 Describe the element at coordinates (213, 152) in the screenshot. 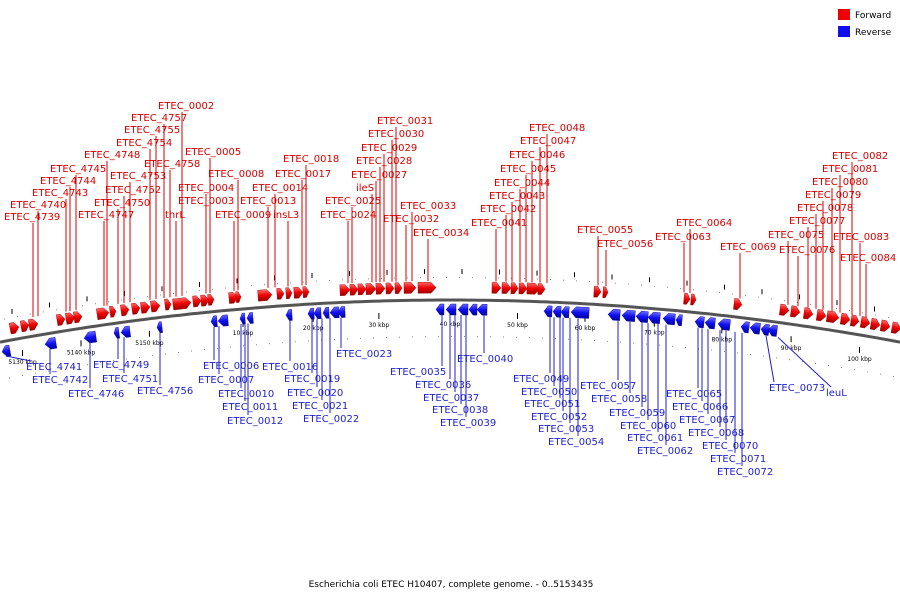

I see `forward-gene-label: ETEC_0005` at that location.